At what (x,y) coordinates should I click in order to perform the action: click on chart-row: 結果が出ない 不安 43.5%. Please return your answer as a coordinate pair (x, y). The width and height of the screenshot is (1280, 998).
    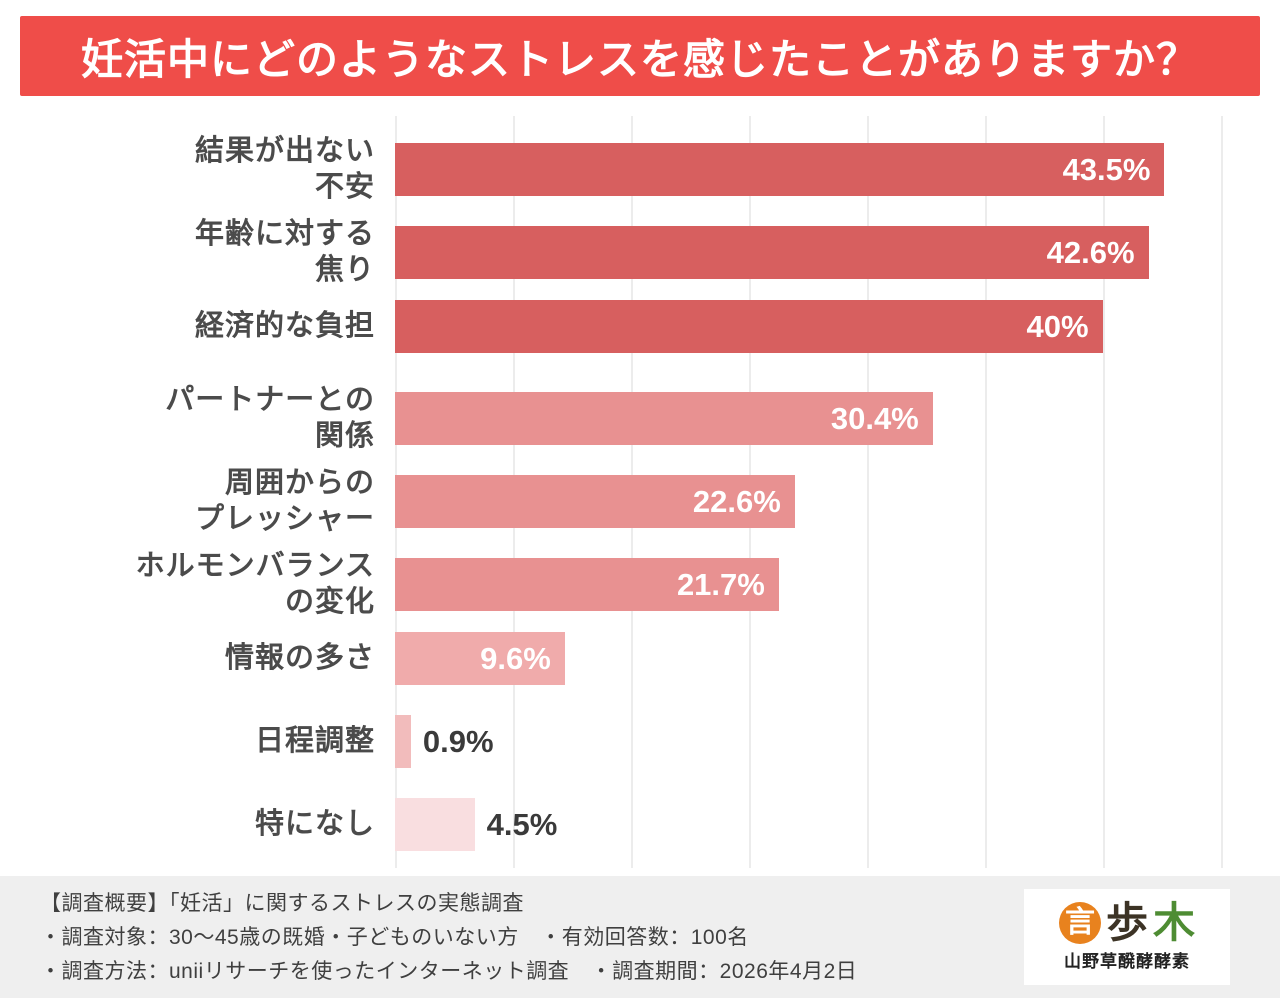
    Looking at the image, I should click on (640, 168).